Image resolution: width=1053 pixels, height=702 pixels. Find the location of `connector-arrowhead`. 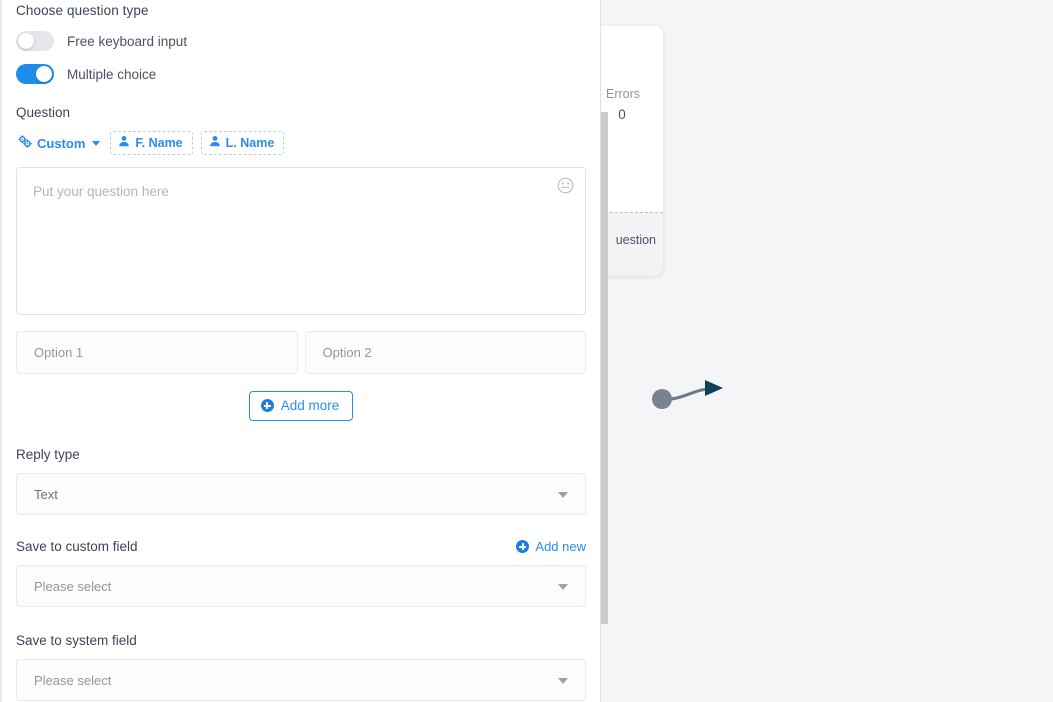

connector-arrowhead is located at coordinates (714, 388).